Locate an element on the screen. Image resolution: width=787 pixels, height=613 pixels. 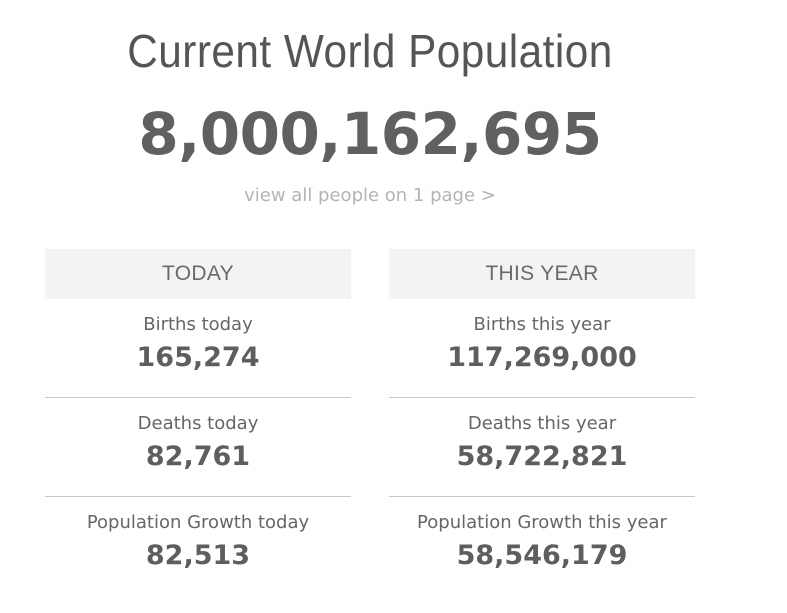
stat-label: Population Growth this year is located at coordinates (542, 522).